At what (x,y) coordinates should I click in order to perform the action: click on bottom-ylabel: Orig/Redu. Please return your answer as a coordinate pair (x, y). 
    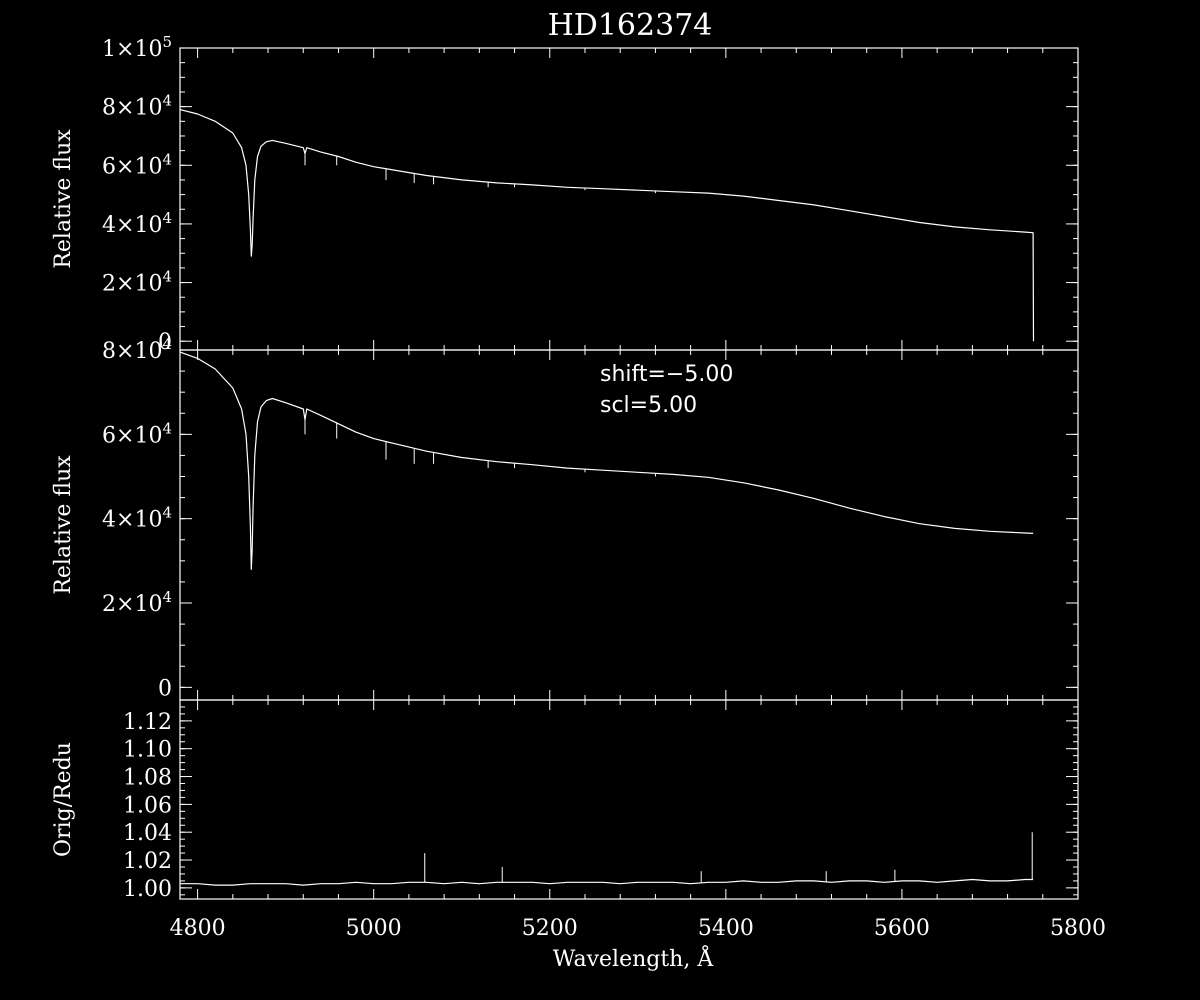
    Looking at the image, I should click on (63, 799).